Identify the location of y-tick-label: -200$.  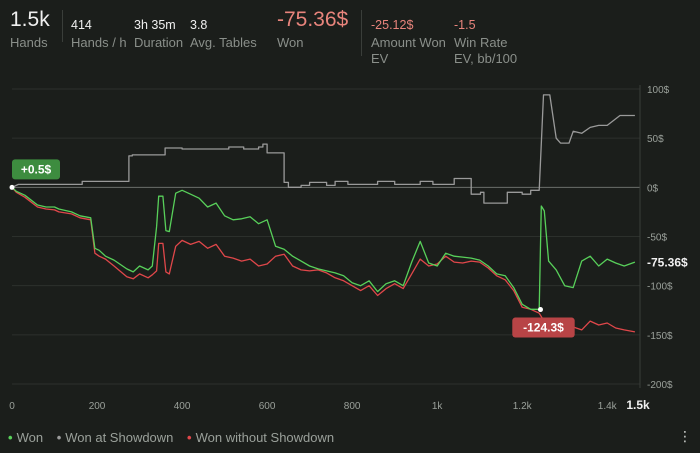
(660, 385).